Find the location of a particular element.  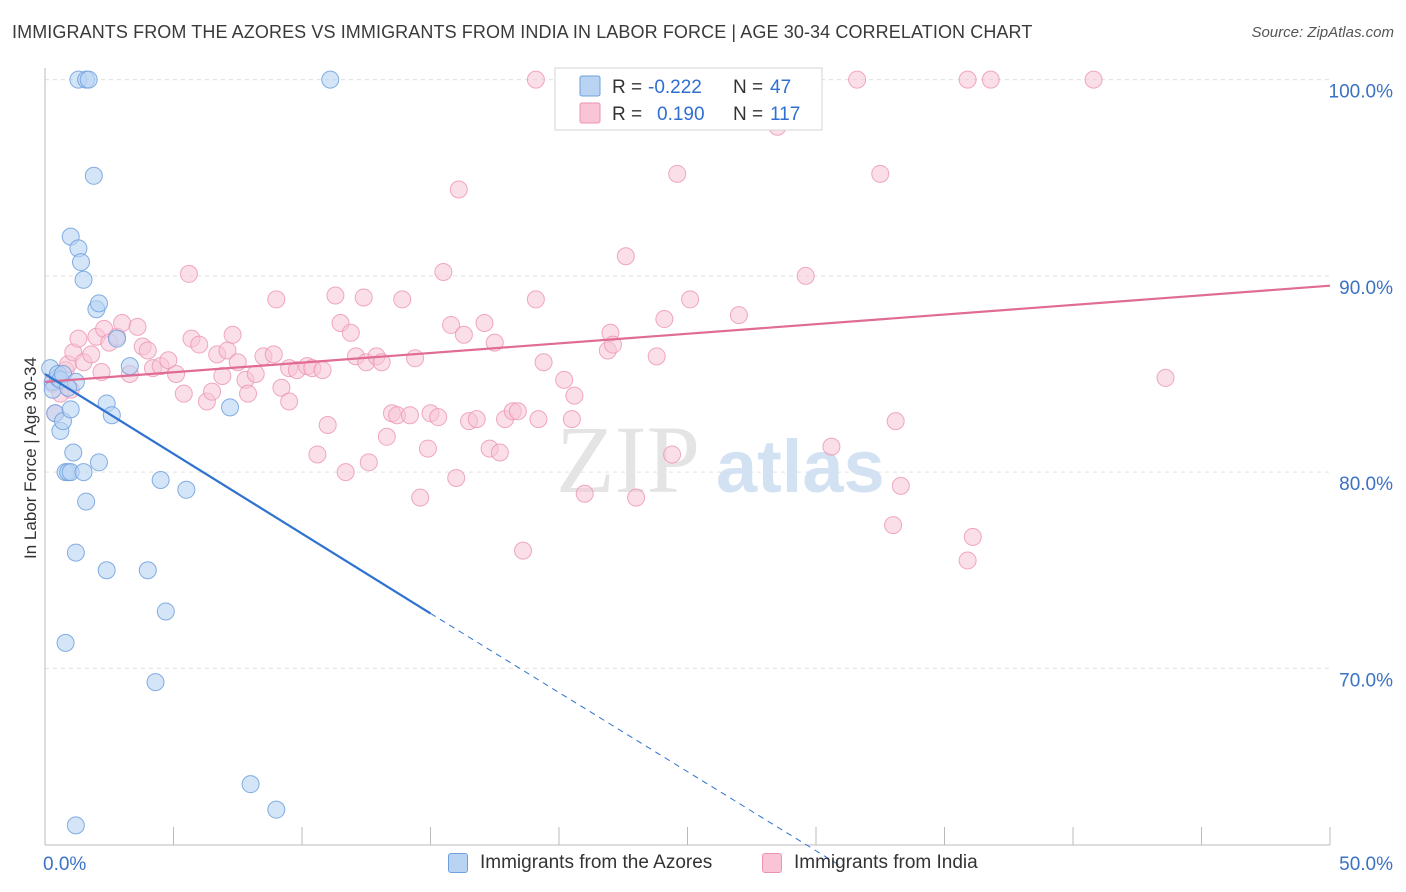

series-legend-india: Immigrants from India is located at coordinates (870, 863).